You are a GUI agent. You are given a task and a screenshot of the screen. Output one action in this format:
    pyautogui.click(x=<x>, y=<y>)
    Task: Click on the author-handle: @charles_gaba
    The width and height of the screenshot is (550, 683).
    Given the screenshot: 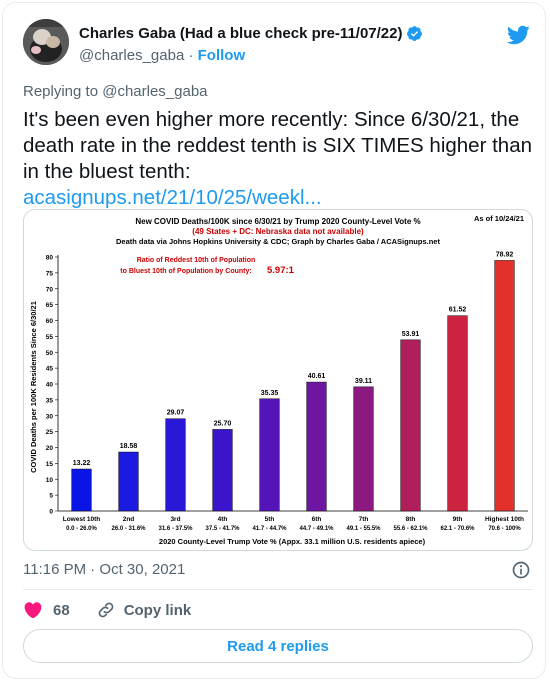 What is the action you would take?
    pyautogui.click(x=132, y=55)
    